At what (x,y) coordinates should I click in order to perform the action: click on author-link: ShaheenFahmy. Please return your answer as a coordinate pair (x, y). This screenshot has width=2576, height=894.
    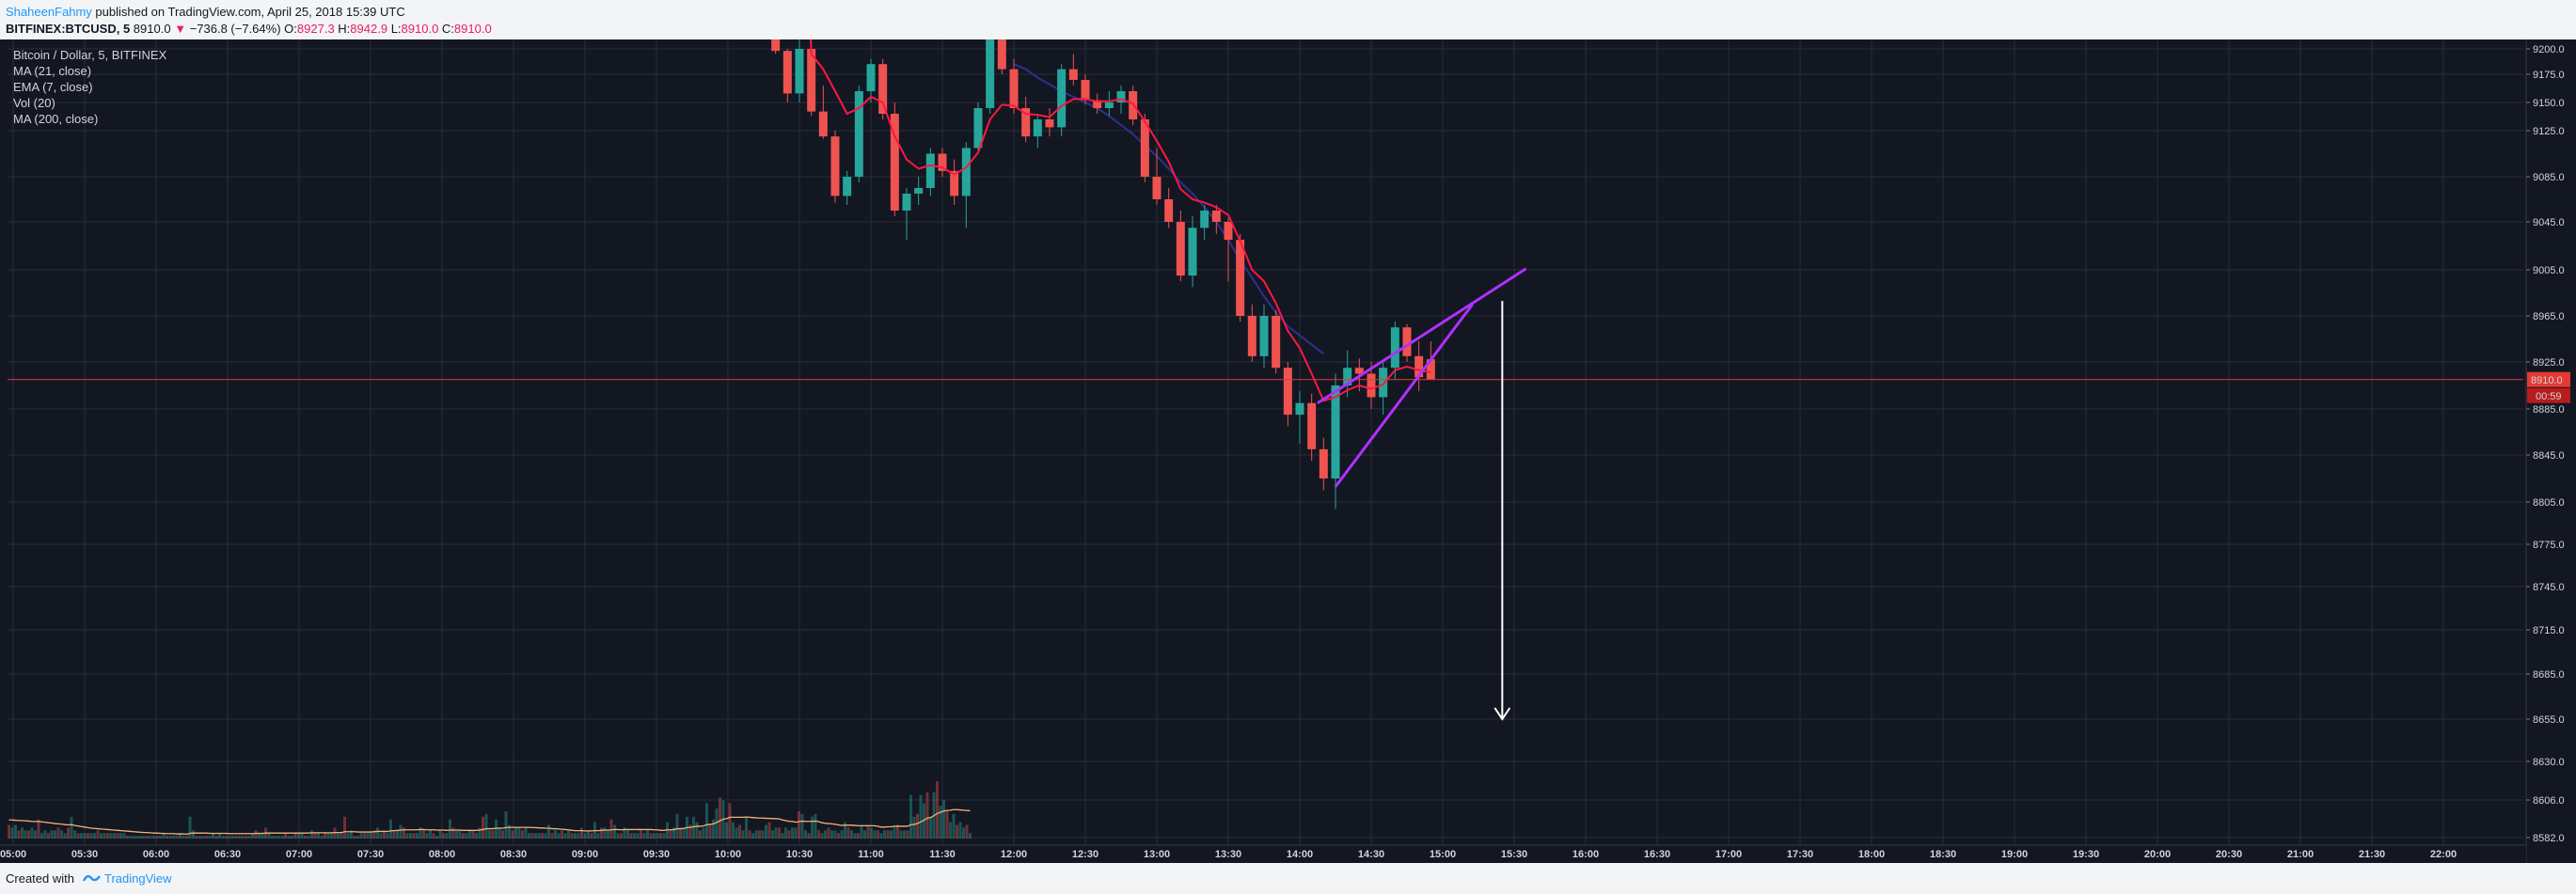
    Looking at the image, I should click on (49, 12).